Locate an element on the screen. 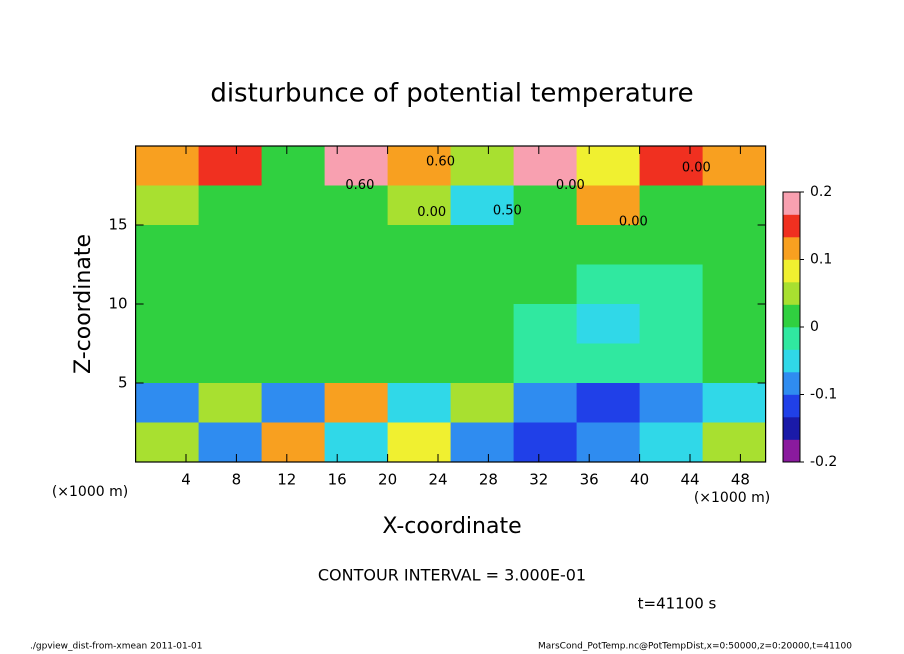  contour-label: 0.00 is located at coordinates (633, 221).